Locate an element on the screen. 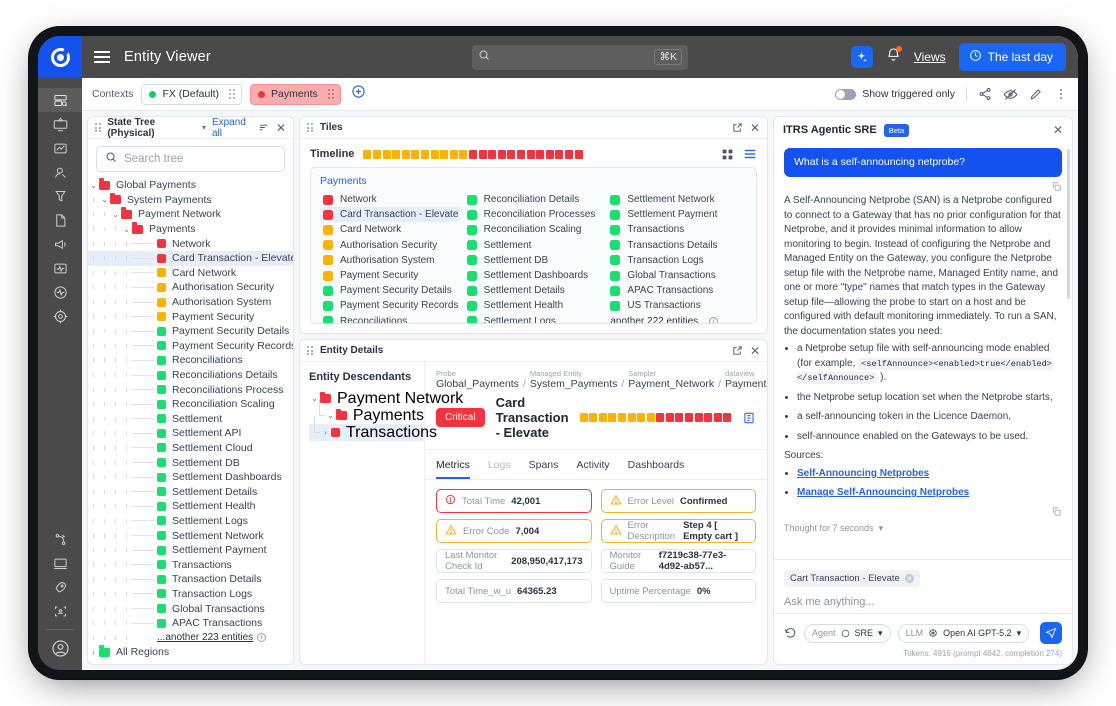 Image resolution: width=1116 pixels, height=706 pixels. rail-item-pulse-circle is located at coordinates (60, 292).